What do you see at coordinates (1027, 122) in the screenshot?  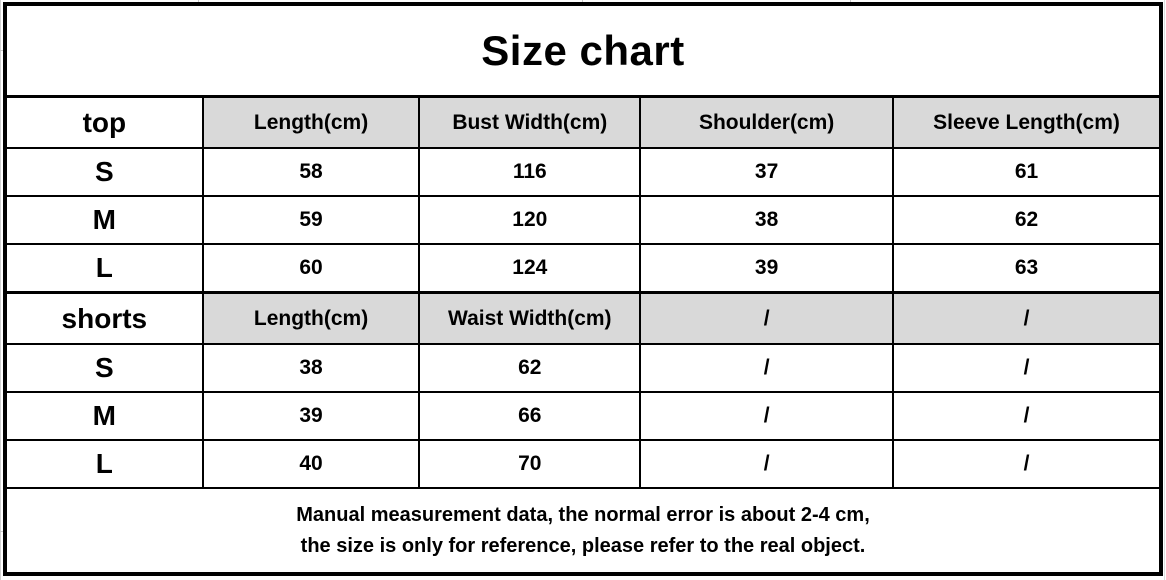 I see `column-header: Sleeve Length(cm)` at bounding box center [1027, 122].